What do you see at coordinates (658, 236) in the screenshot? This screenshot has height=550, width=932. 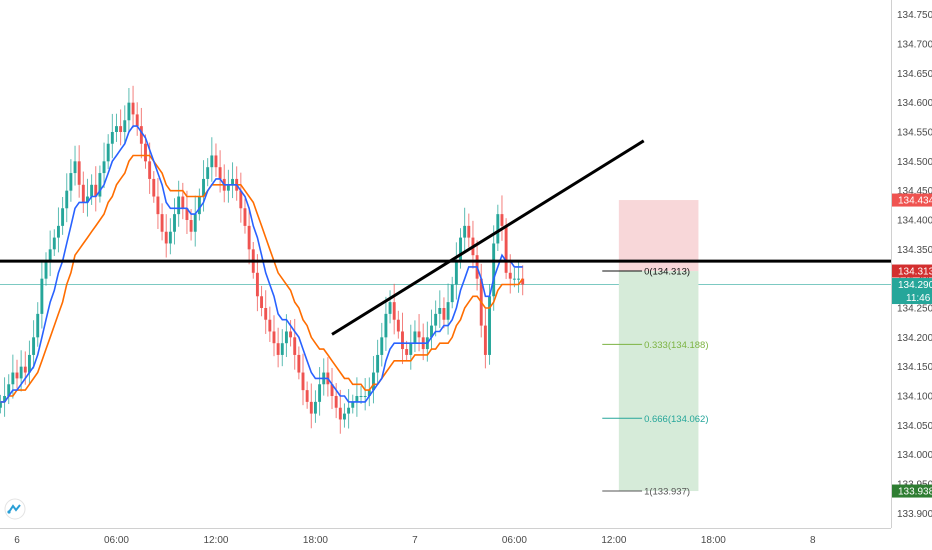 I see `stop-loss-zone` at bounding box center [658, 236].